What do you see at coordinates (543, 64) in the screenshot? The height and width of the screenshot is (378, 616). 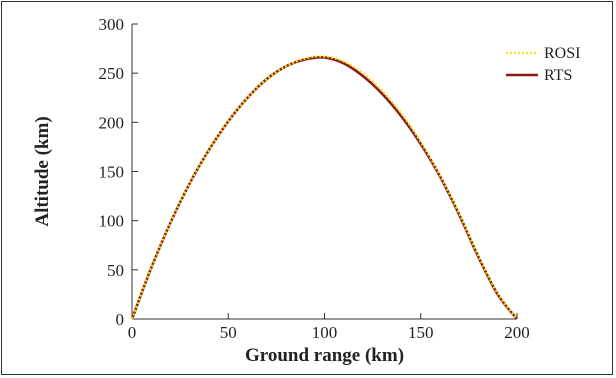 I see `legend: ROSI RTS` at bounding box center [543, 64].